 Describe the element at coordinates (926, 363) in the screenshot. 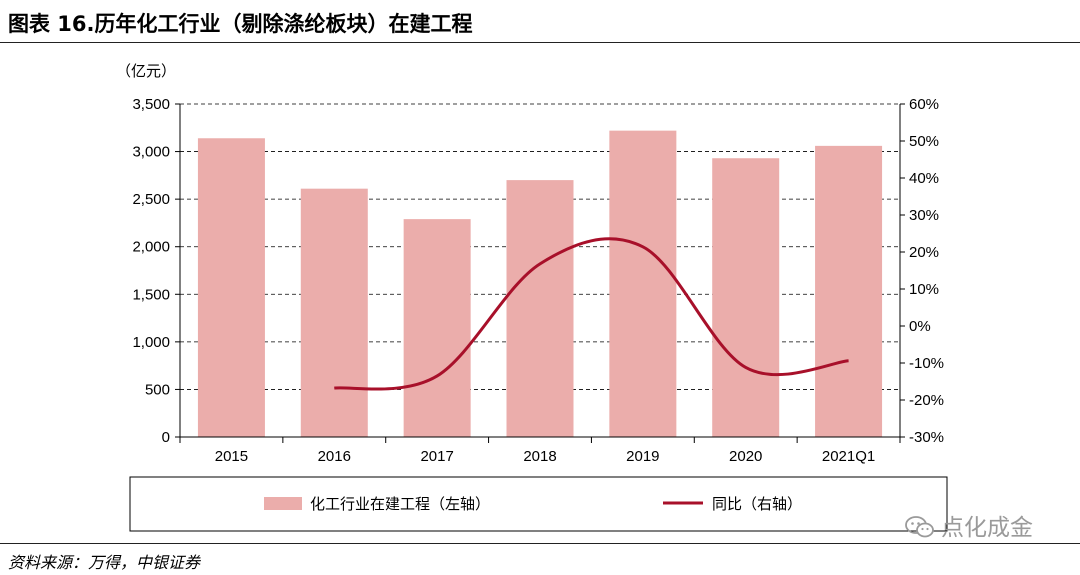

I see `y-right-tick-label: -10%` at that location.